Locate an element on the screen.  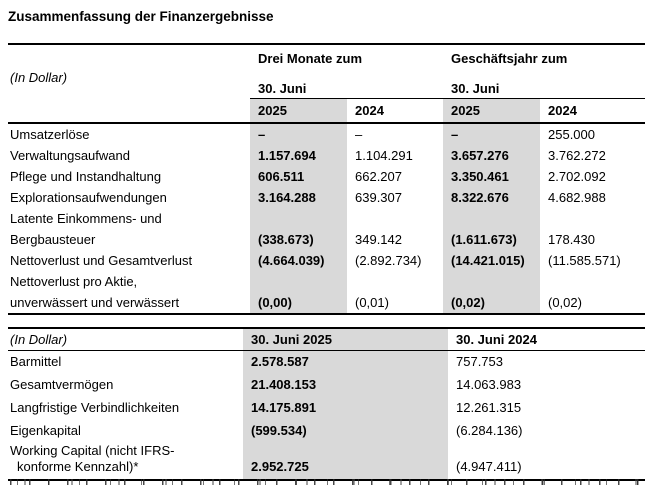
table1-unit-label: (In Dollar) is located at coordinates (39, 77).